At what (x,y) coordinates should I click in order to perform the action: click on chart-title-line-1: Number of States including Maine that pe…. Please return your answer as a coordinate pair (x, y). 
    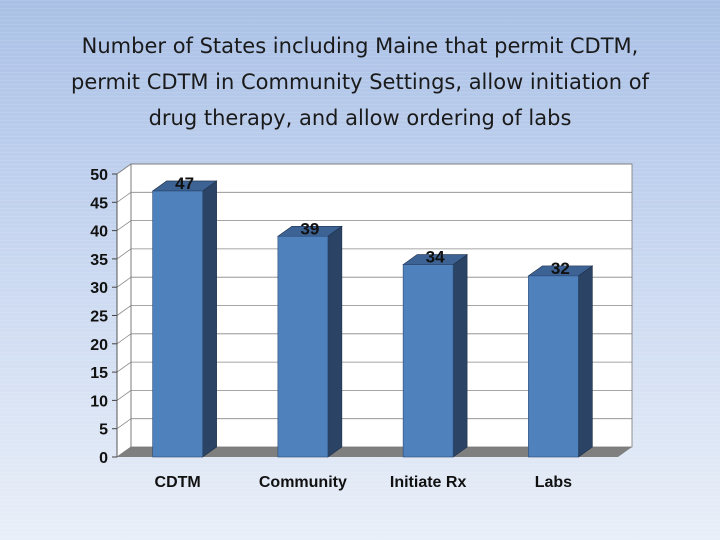
    Looking at the image, I should click on (360, 46).